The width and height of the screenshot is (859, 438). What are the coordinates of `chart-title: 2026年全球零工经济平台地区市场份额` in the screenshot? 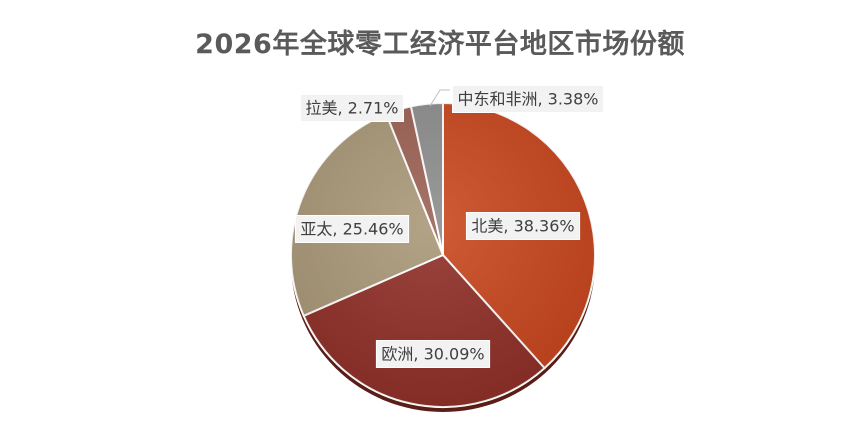 It's located at (440, 44).